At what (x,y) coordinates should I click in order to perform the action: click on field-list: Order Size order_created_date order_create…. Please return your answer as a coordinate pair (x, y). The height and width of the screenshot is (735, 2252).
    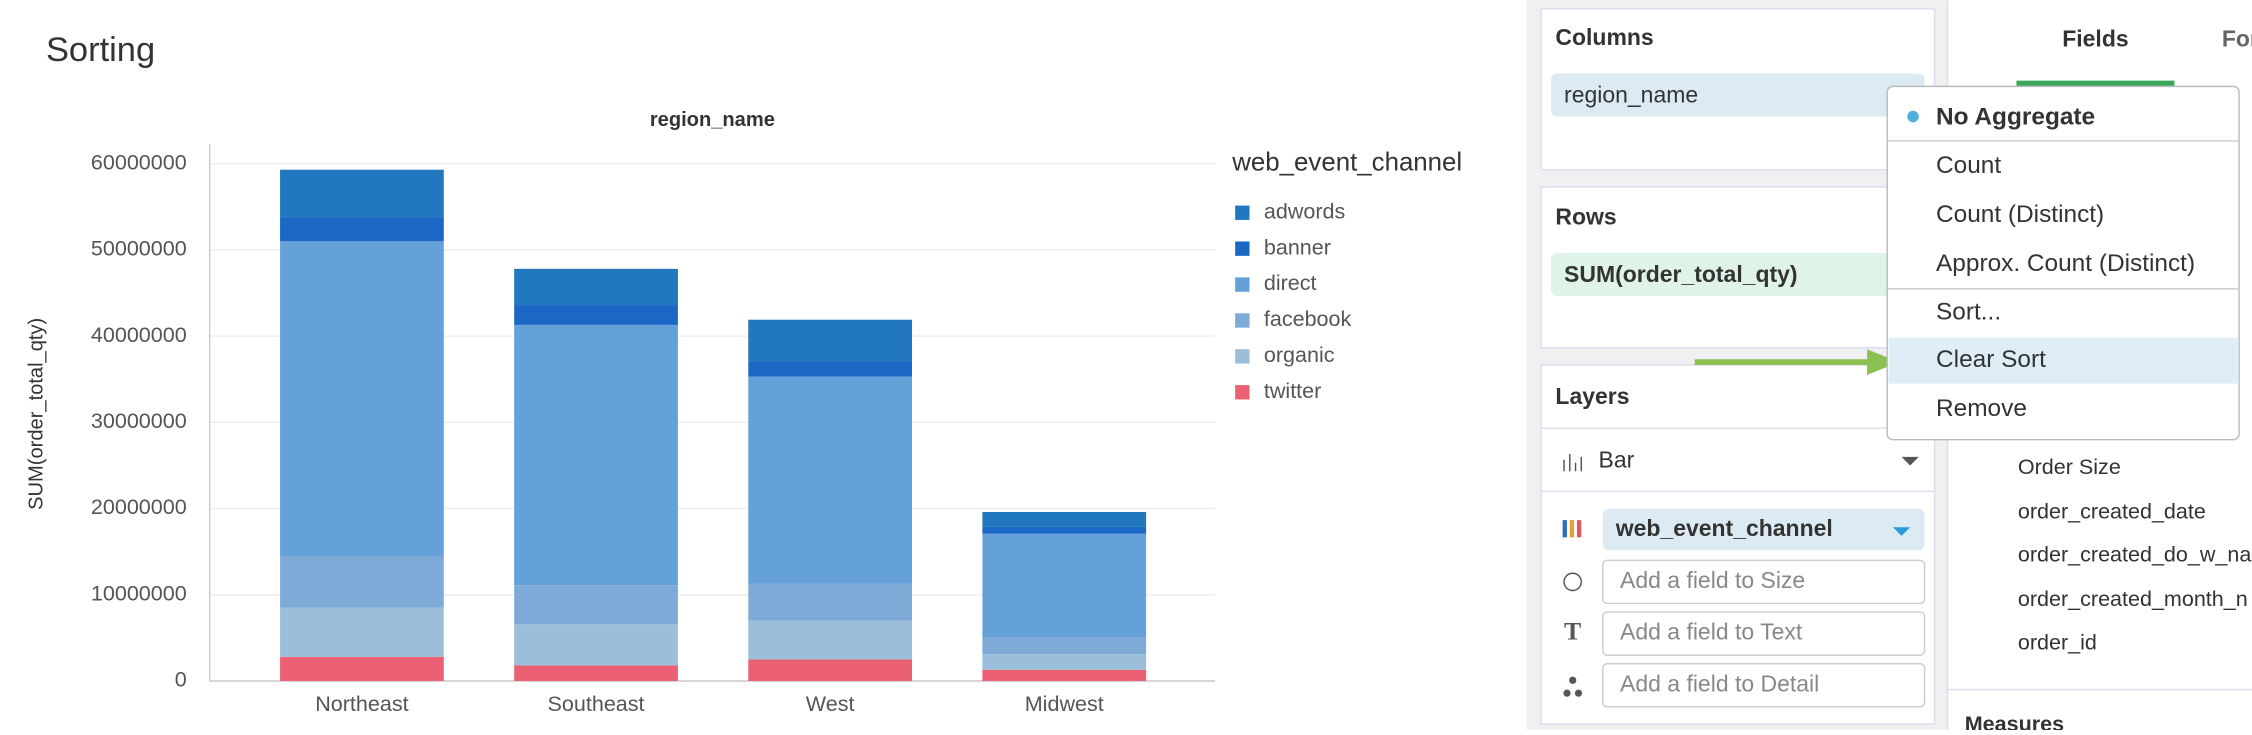
    Looking at the image, I should click on (2134, 554).